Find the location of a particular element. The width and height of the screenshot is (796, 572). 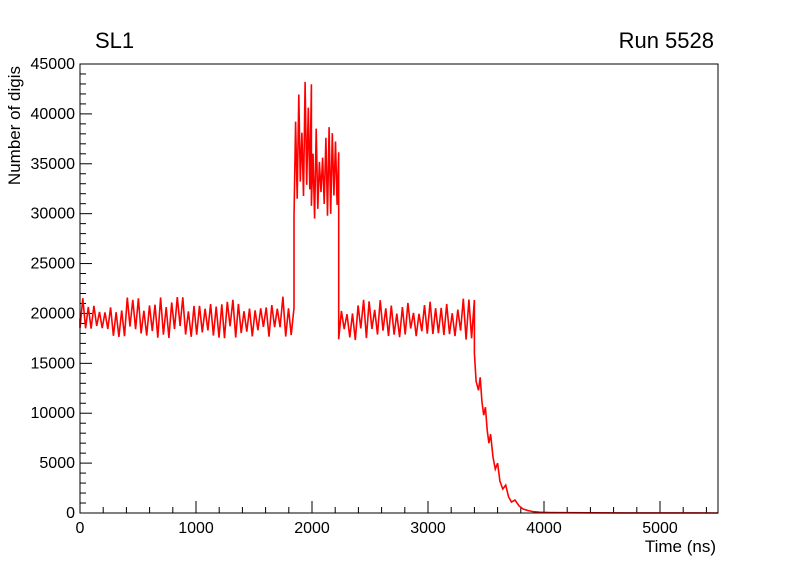

y-tick-label: 5000 is located at coordinates (57, 463).